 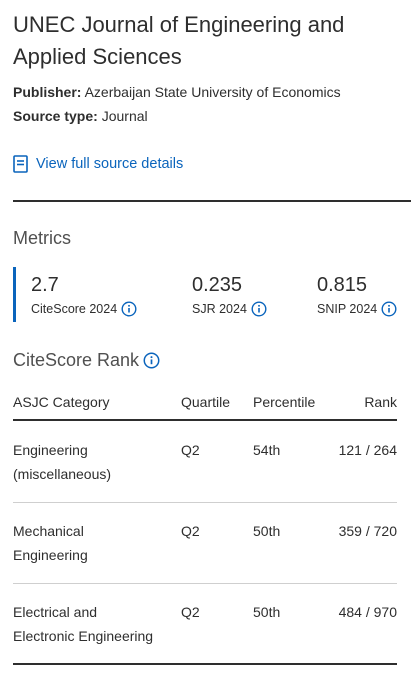 I want to click on category-line-2: Electronic Engineering, so click(x=83, y=636).